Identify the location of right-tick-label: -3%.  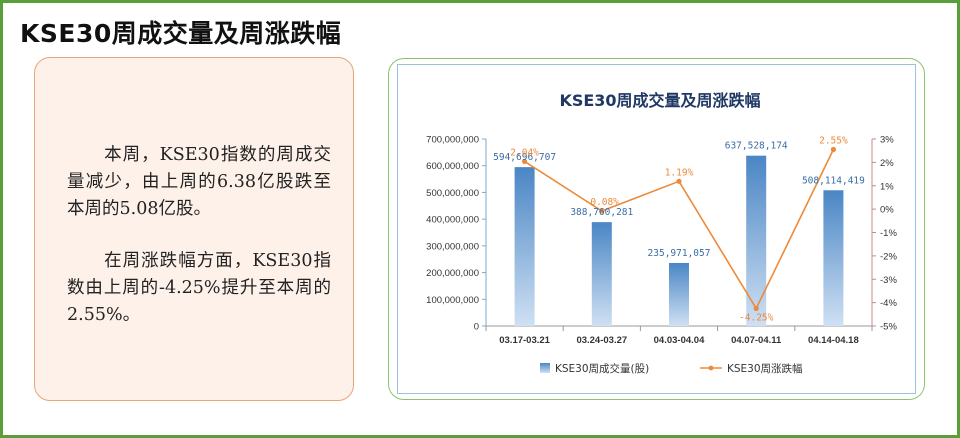
(888, 280).